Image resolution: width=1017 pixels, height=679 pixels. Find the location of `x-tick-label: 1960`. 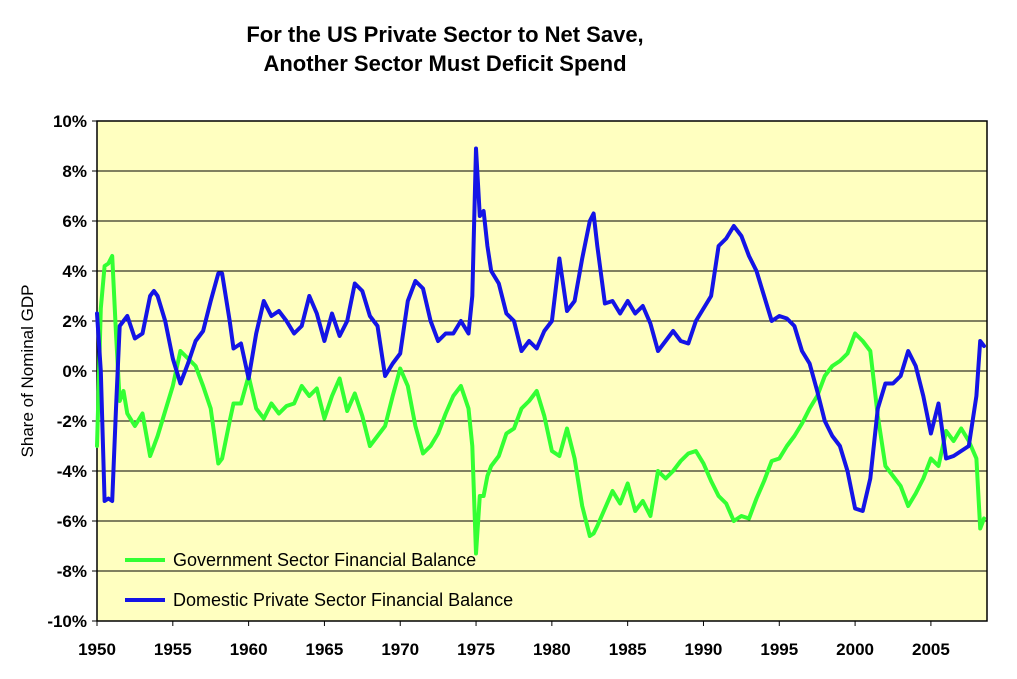

x-tick-label: 1960 is located at coordinates (249, 649).